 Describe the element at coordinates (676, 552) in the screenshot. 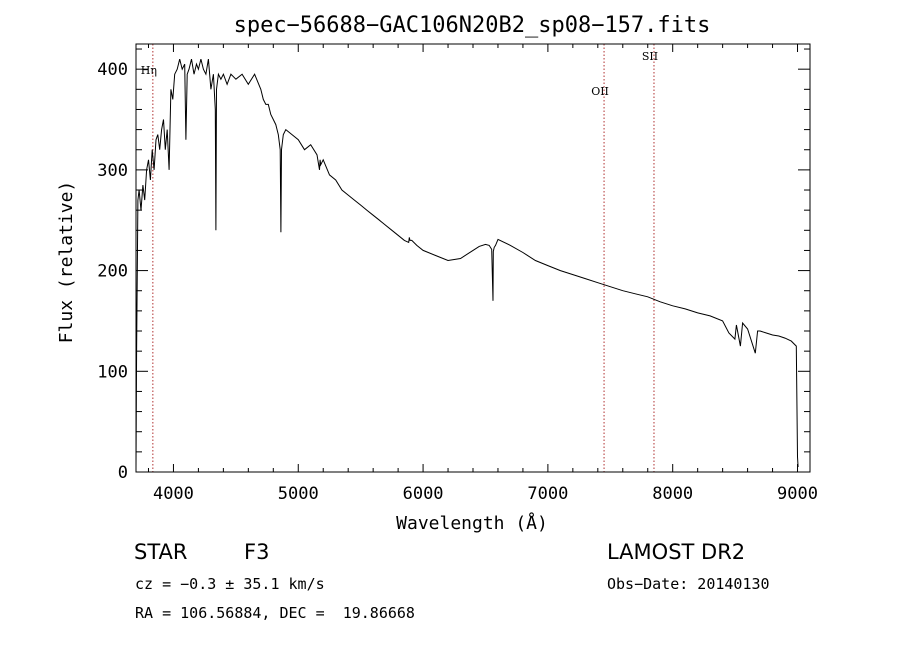

I see `survey-name: LAMOST DR2` at that location.